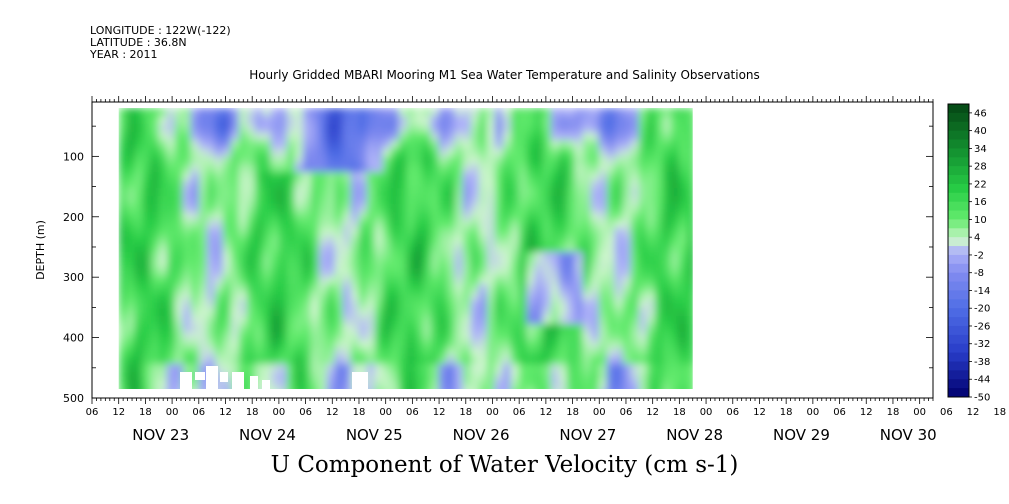  What do you see at coordinates (908, 435) in the screenshot?
I see `x-date-label: NOV 30` at bounding box center [908, 435].